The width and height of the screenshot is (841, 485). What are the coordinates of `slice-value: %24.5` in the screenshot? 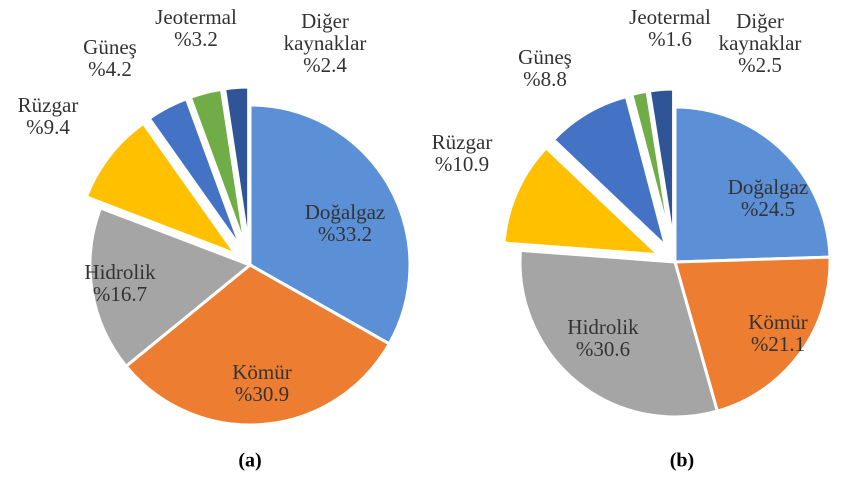 It's located at (768, 209).